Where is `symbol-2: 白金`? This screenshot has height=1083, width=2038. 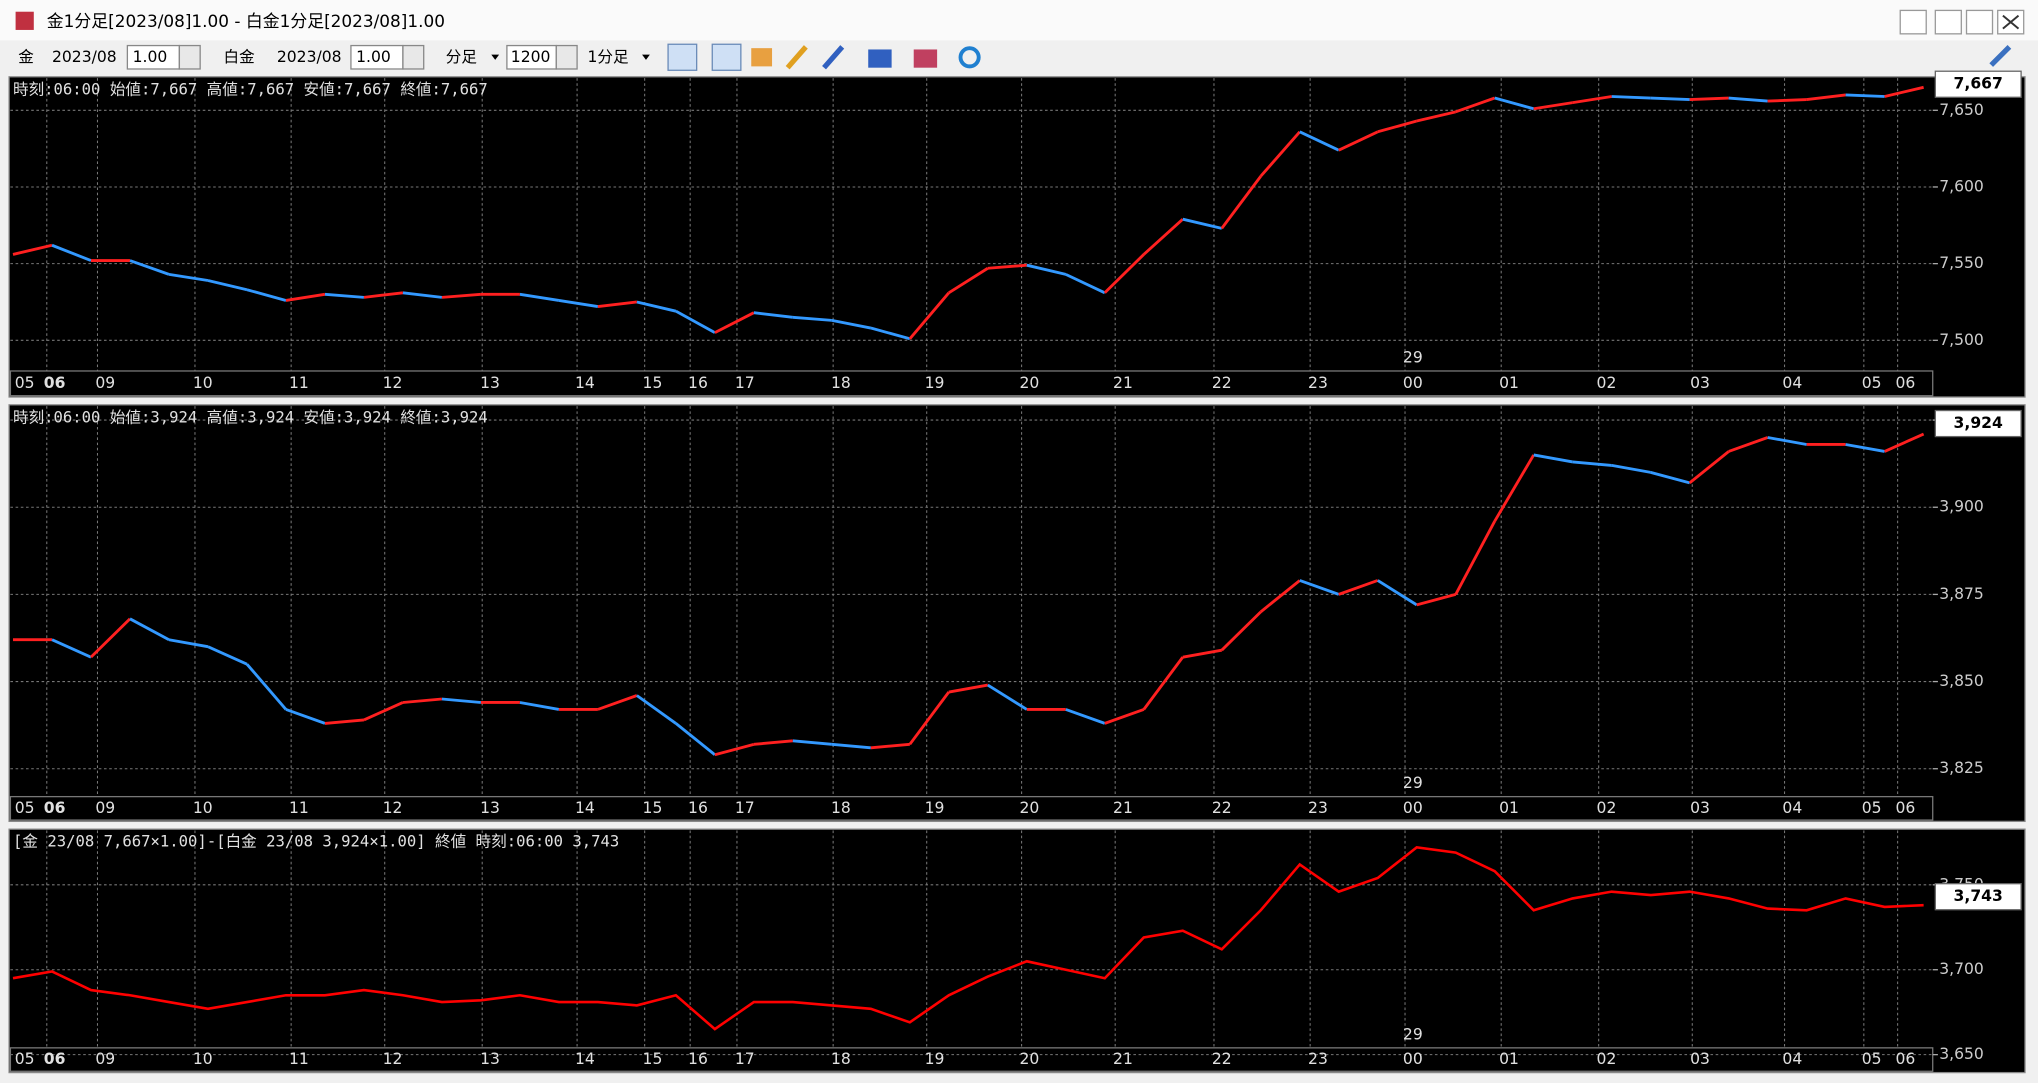
symbol-2: 白金 is located at coordinates (240, 57).